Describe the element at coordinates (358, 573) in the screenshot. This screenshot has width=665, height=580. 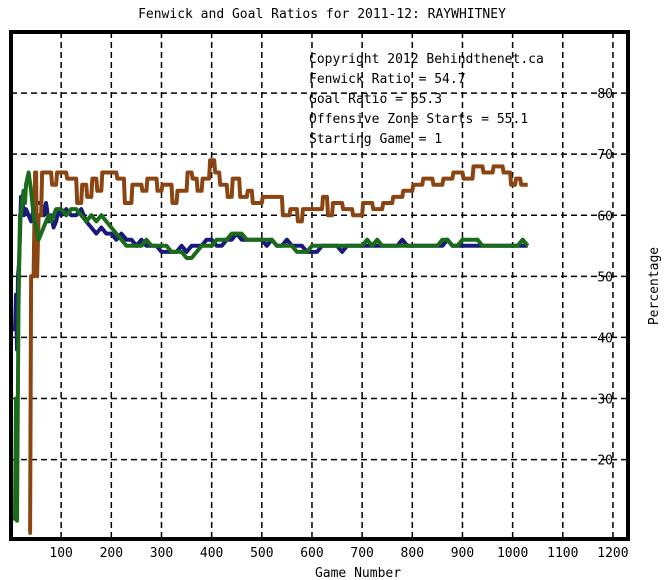
I see `x-axis-label: Game Number` at that location.